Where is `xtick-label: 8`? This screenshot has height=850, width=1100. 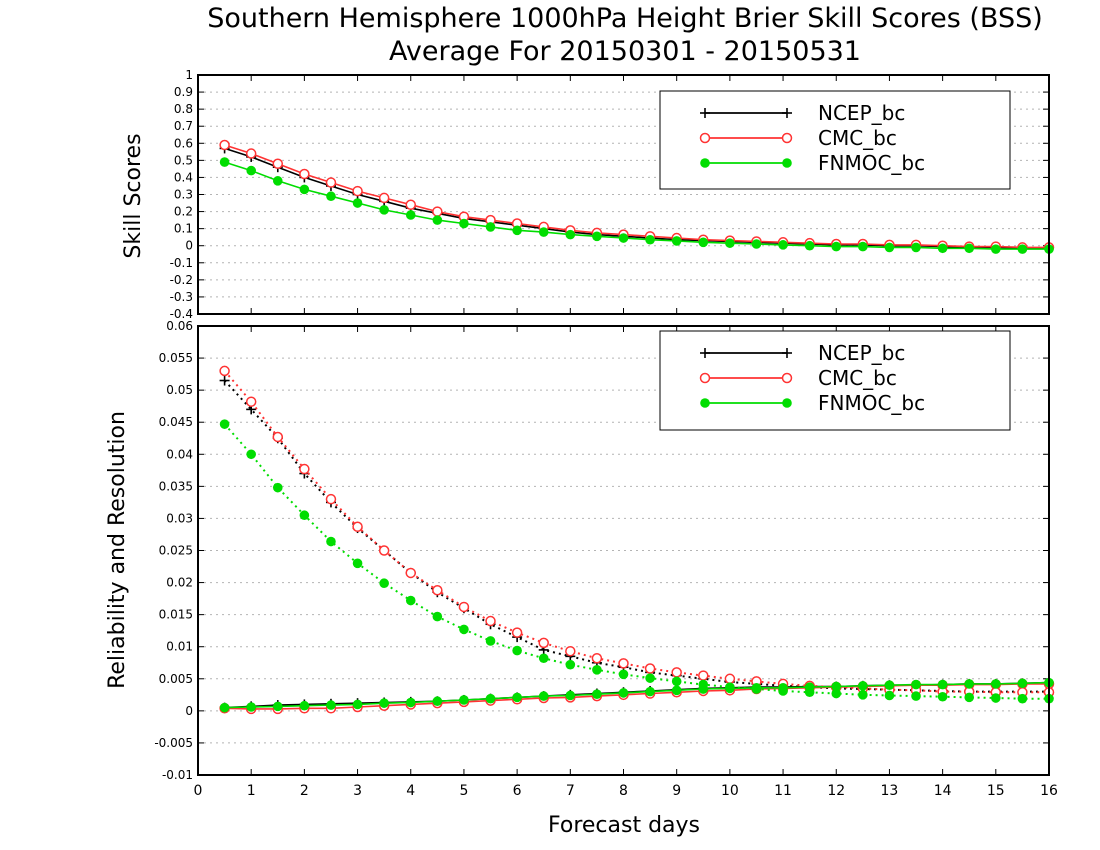
xtick-label: 8 is located at coordinates (623, 791).